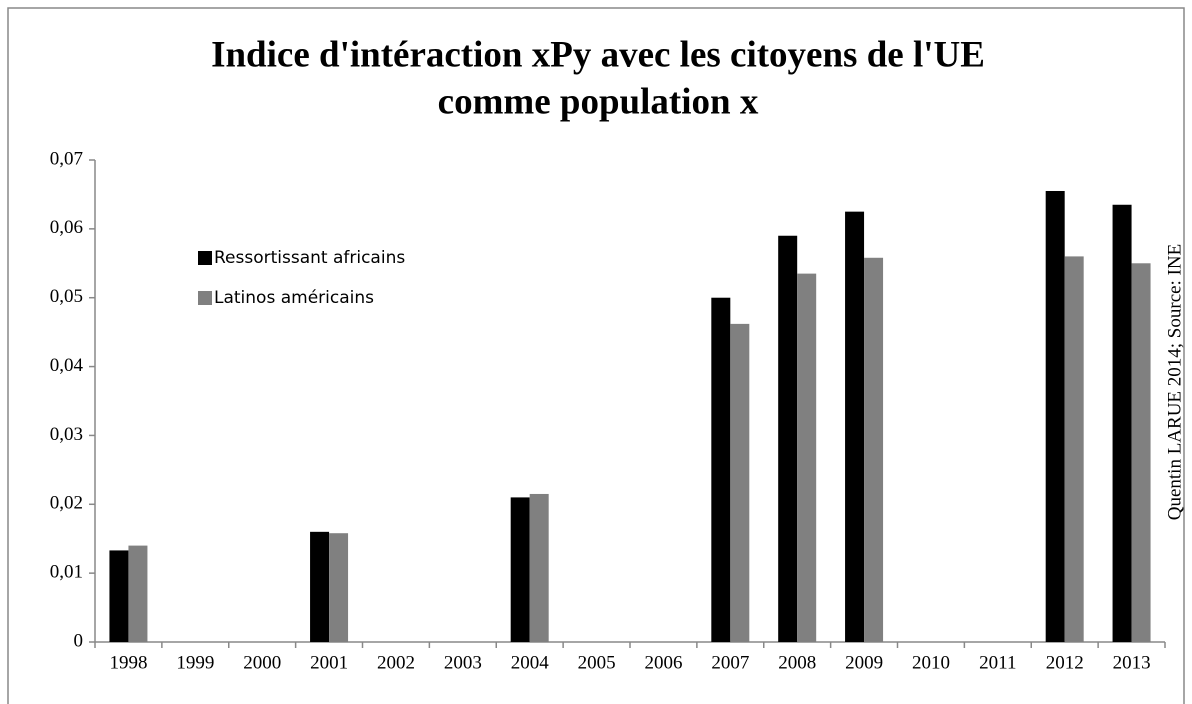 Image resolution: width=1192 pixels, height=704 pixels. I want to click on x-tick-label: 1998, so click(128, 662).